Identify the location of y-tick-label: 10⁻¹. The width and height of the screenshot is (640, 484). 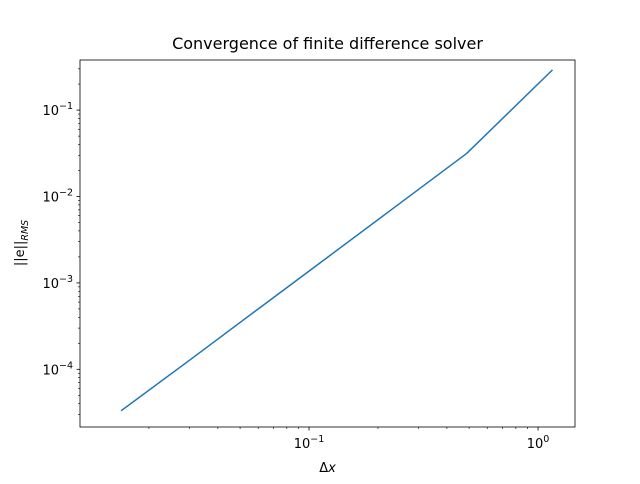
(57, 110).